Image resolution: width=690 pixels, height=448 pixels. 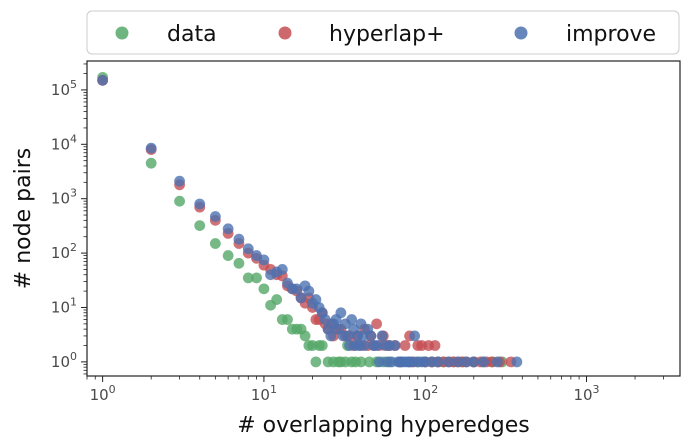 What do you see at coordinates (73, 356) in the screenshot?
I see `y-tick-exponent: 0` at bounding box center [73, 356].